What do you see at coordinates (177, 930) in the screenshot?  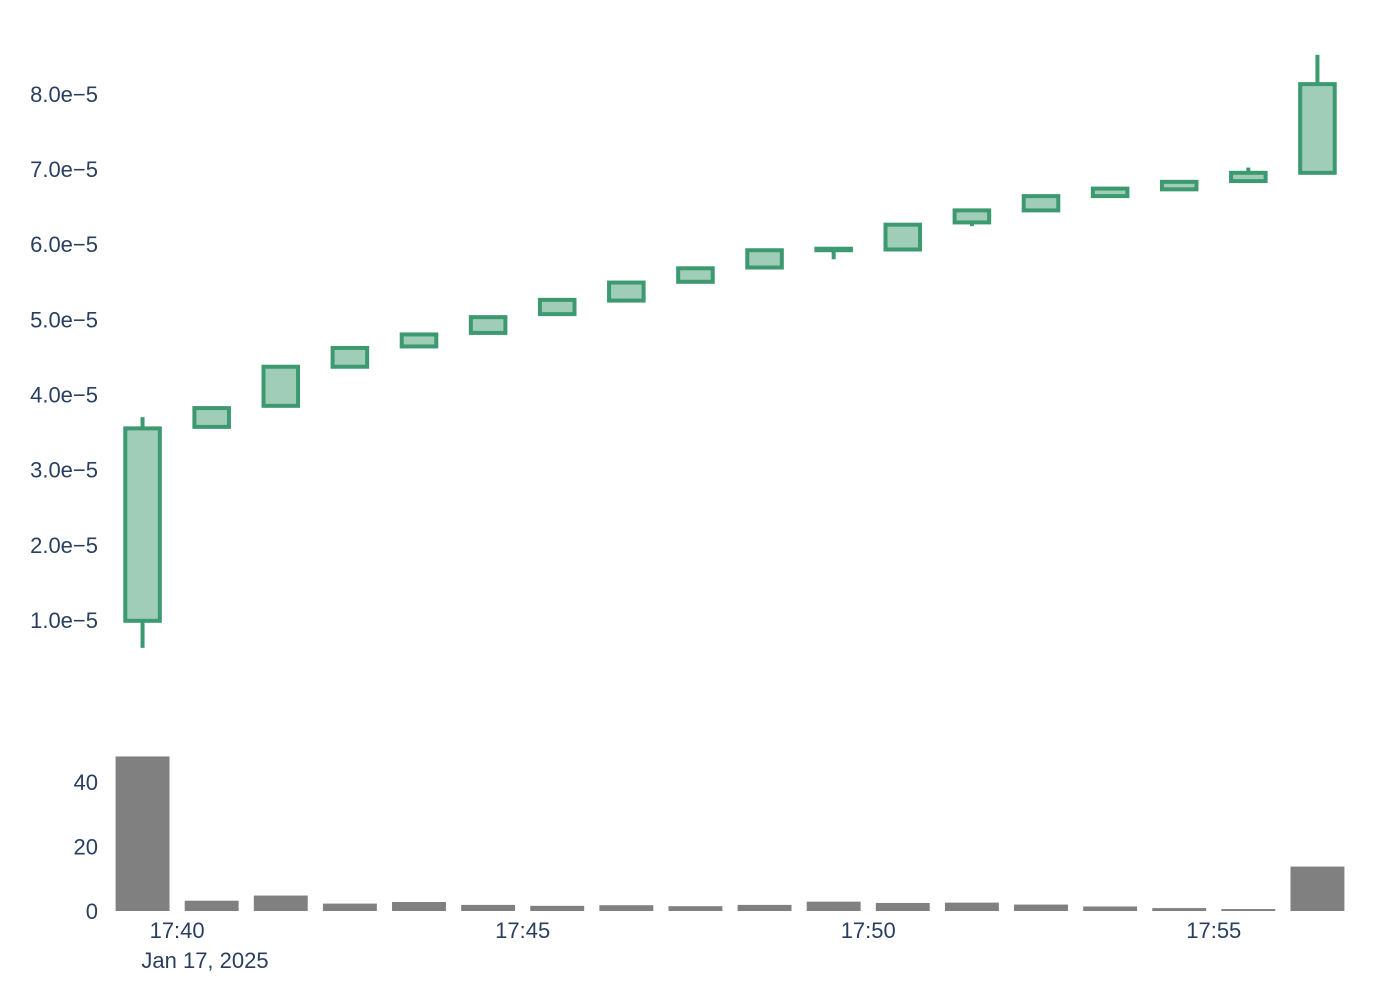 I see `x-tick-label: 17:40` at bounding box center [177, 930].